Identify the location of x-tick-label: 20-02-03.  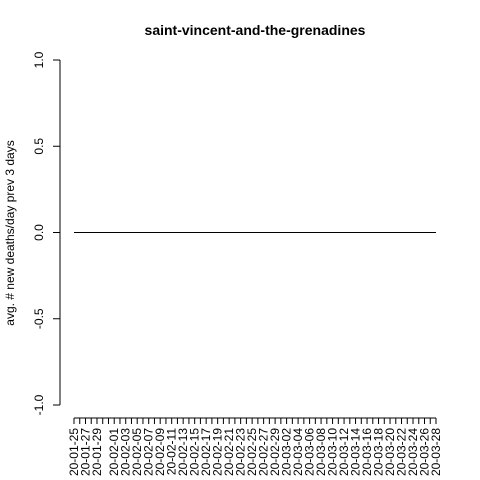
(126, 452).